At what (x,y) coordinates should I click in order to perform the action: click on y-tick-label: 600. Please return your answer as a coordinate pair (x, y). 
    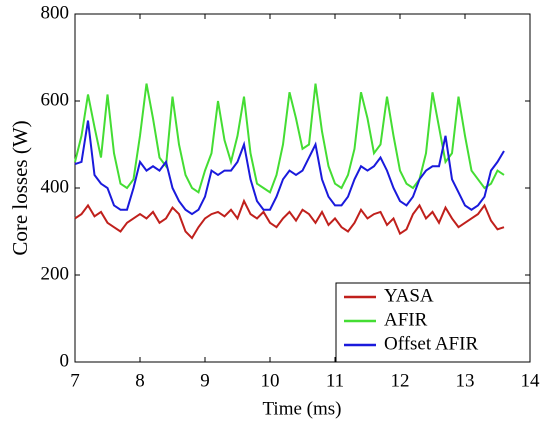
    Looking at the image, I should click on (55, 99).